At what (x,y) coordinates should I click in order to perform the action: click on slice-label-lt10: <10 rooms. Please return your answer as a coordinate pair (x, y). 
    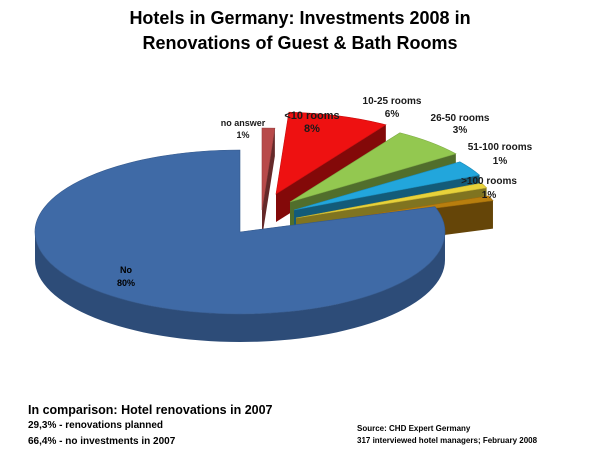
    Looking at the image, I should click on (311, 116).